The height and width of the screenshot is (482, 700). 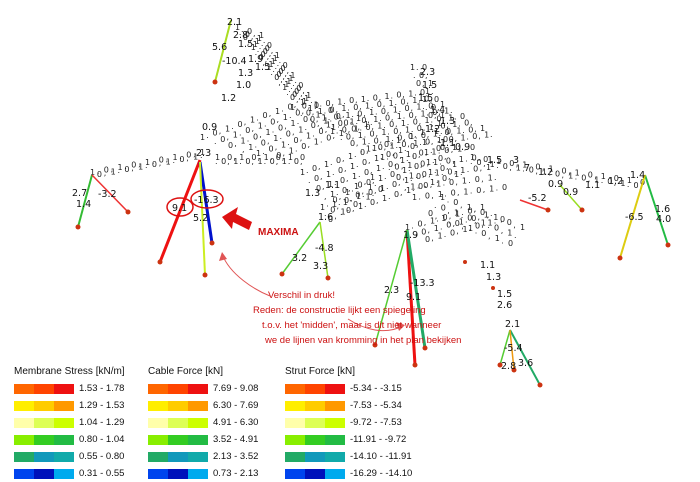 I want to click on member-label: -10.4, so click(x=234, y=61).